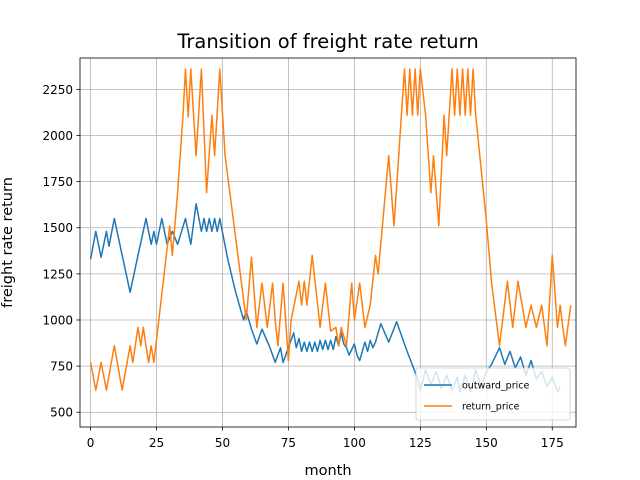  What do you see at coordinates (57, 274) in the screenshot?
I see `y-tick-label: 1250` at bounding box center [57, 274].